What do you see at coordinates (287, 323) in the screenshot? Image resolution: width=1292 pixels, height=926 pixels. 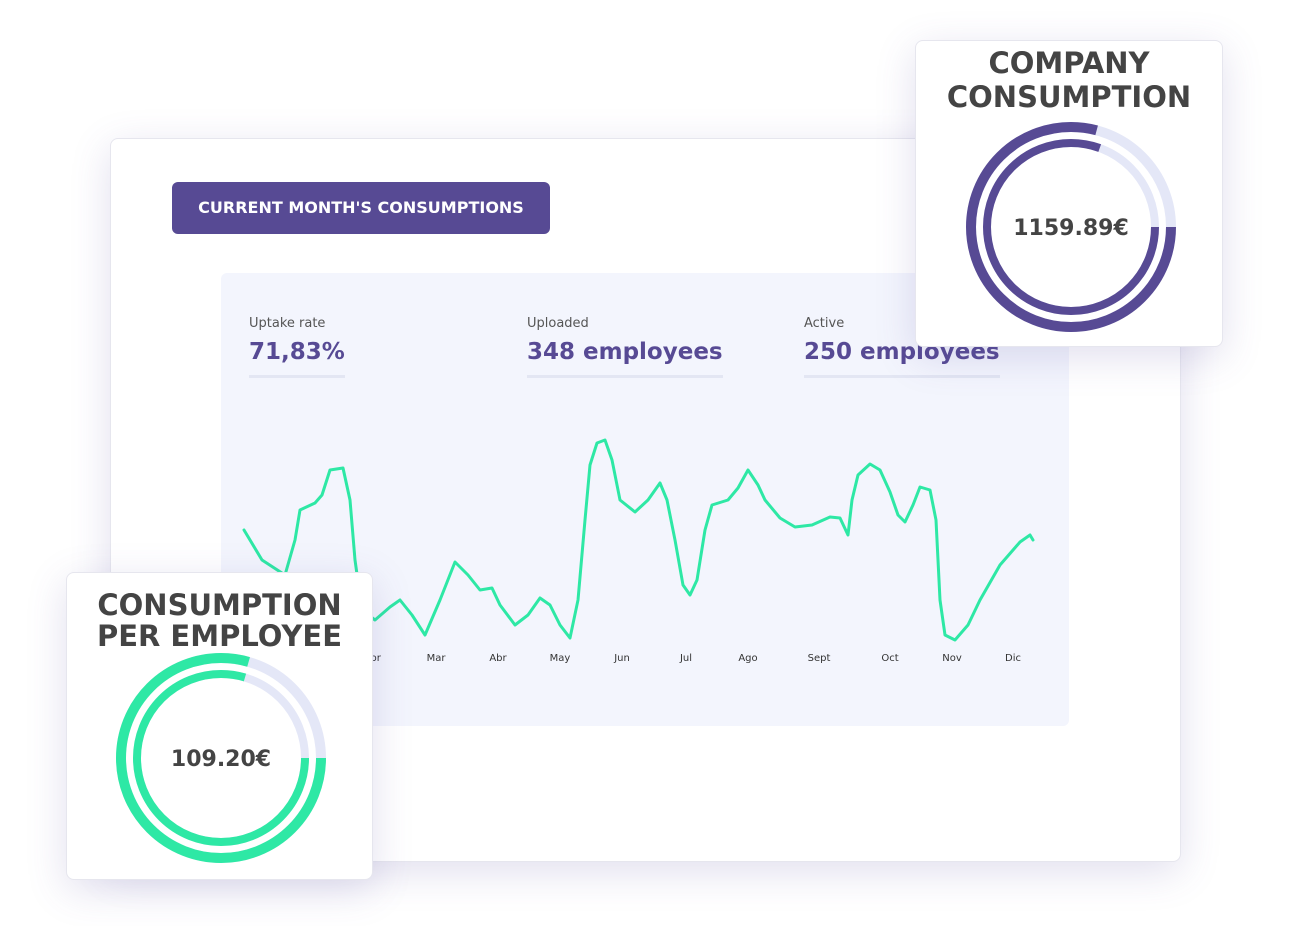 I see `stat-label: Uptake rate` at bounding box center [287, 323].